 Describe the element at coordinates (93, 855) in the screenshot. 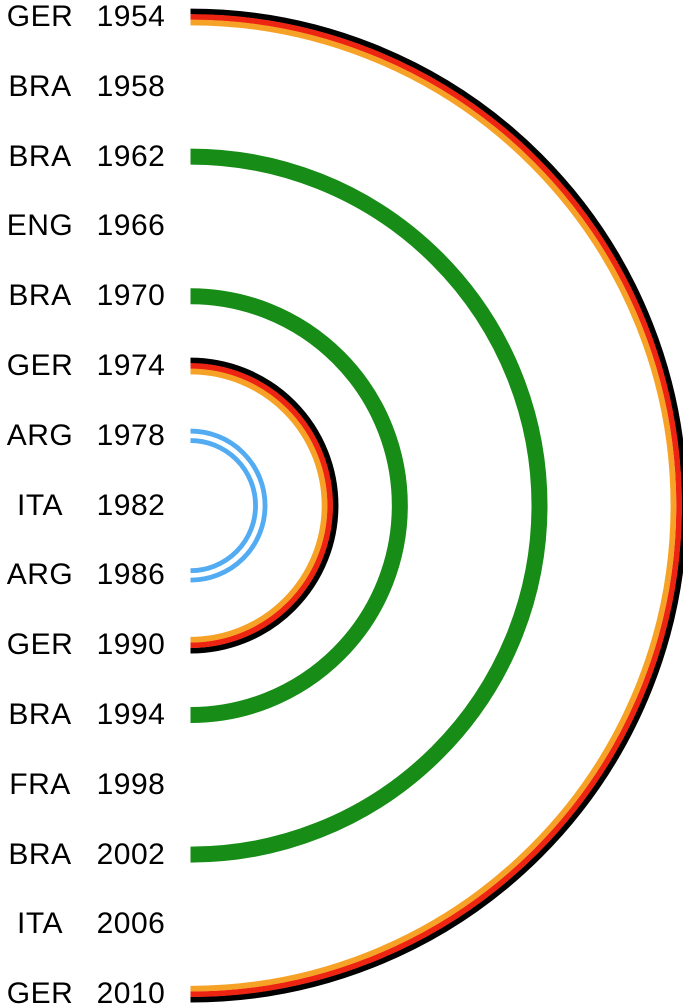

I see `row-bra-2002: BRA 2002` at that location.